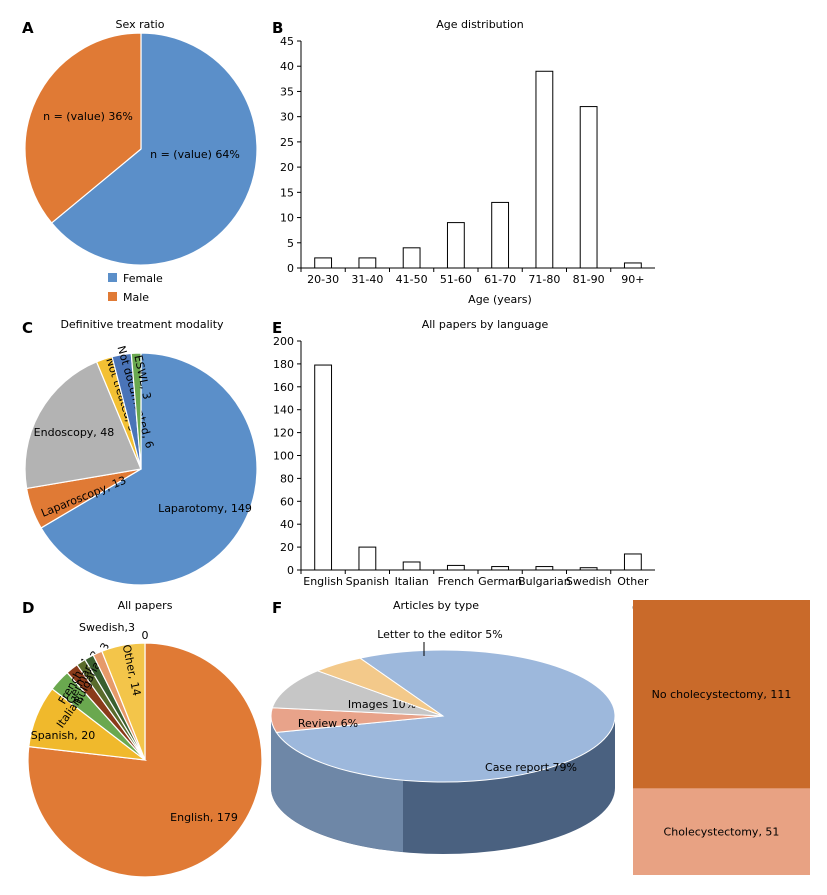 Image resolution: width=827 pixels, height=895 pixels. I want to click on x-tick-label: French, so click(456, 581).